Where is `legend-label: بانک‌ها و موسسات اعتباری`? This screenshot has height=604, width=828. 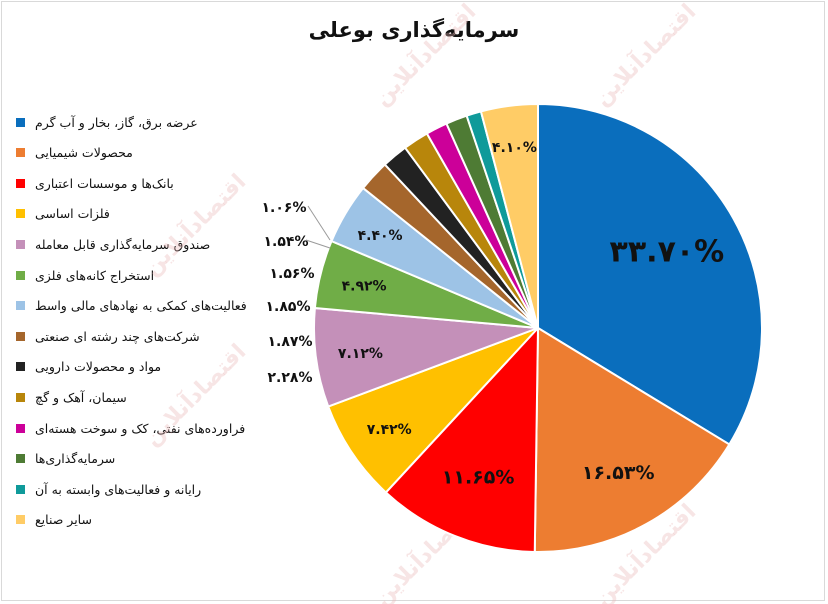
legend-label: بانک‌ها و موسسات اعتباری is located at coordinates (104, 183).